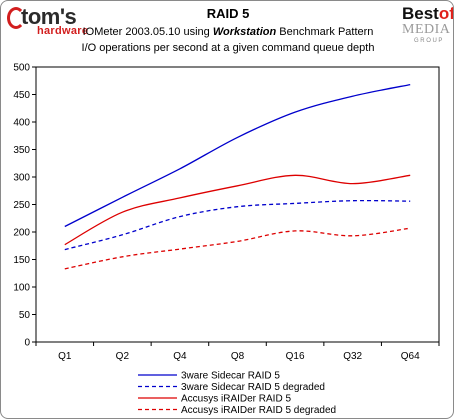  Describe the element at coordinates (146, 32) in the screenshot. I see `subtitle-prefix: IOMeter 2003.05.10 using` at that location.